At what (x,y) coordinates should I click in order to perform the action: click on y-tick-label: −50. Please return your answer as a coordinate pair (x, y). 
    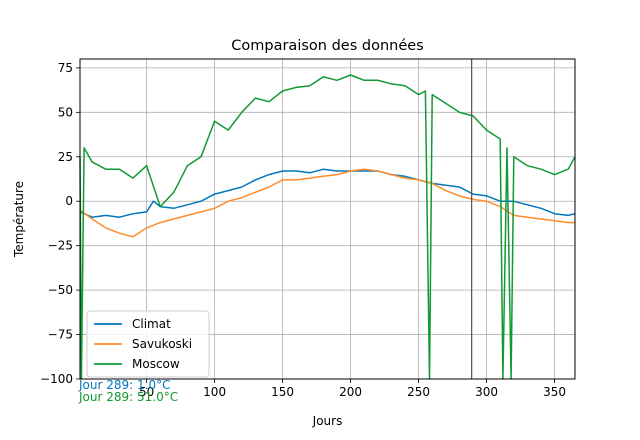
    Looking at the image, I should click on (60, 290).